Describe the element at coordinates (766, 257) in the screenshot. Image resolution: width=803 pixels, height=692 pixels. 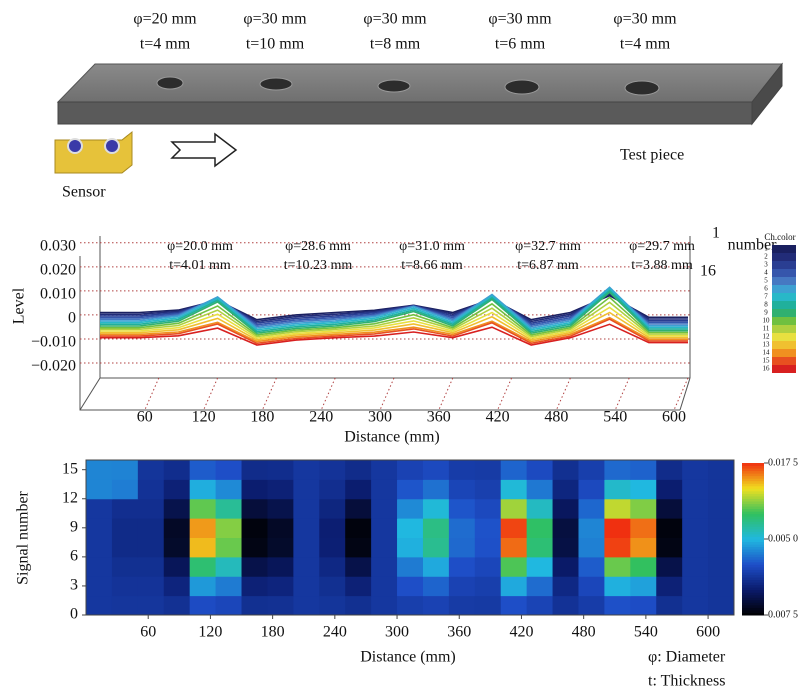
I see `legend-label: 2` at that location.